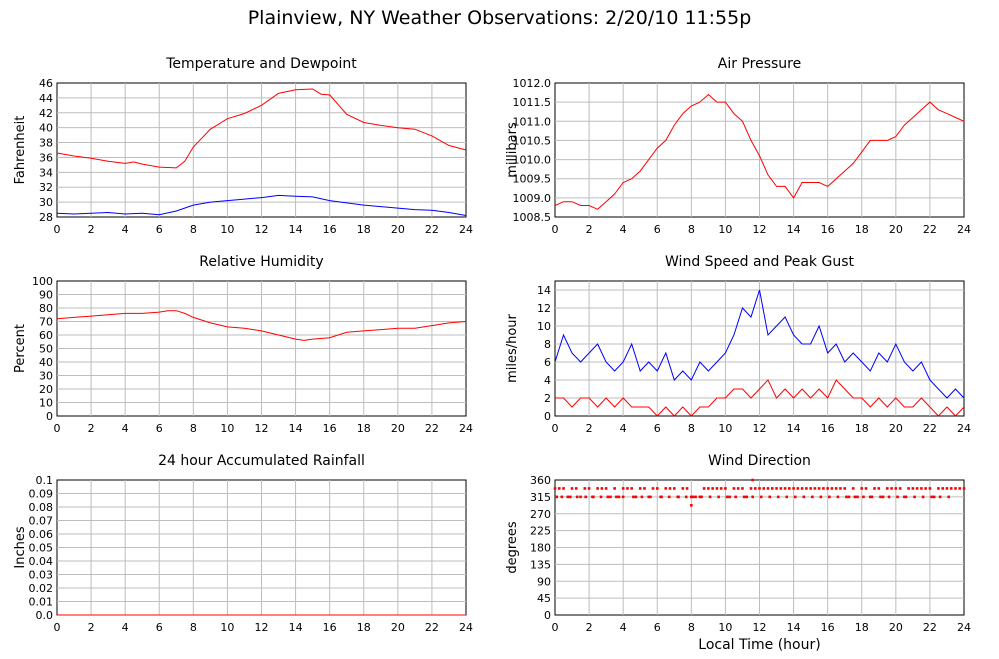 The image size is (999, 659). What do you see at coordinates (41, 561) in the screenshot?
I see `y-tick-label: 0.04` at bounding box center [41, 561].